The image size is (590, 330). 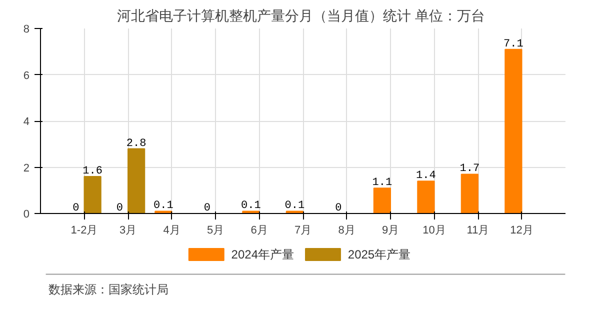 What do you see at coordinates (470, 169) in the screenshot?
I see `data-label: 1.7` at bounding box center [470, 169].